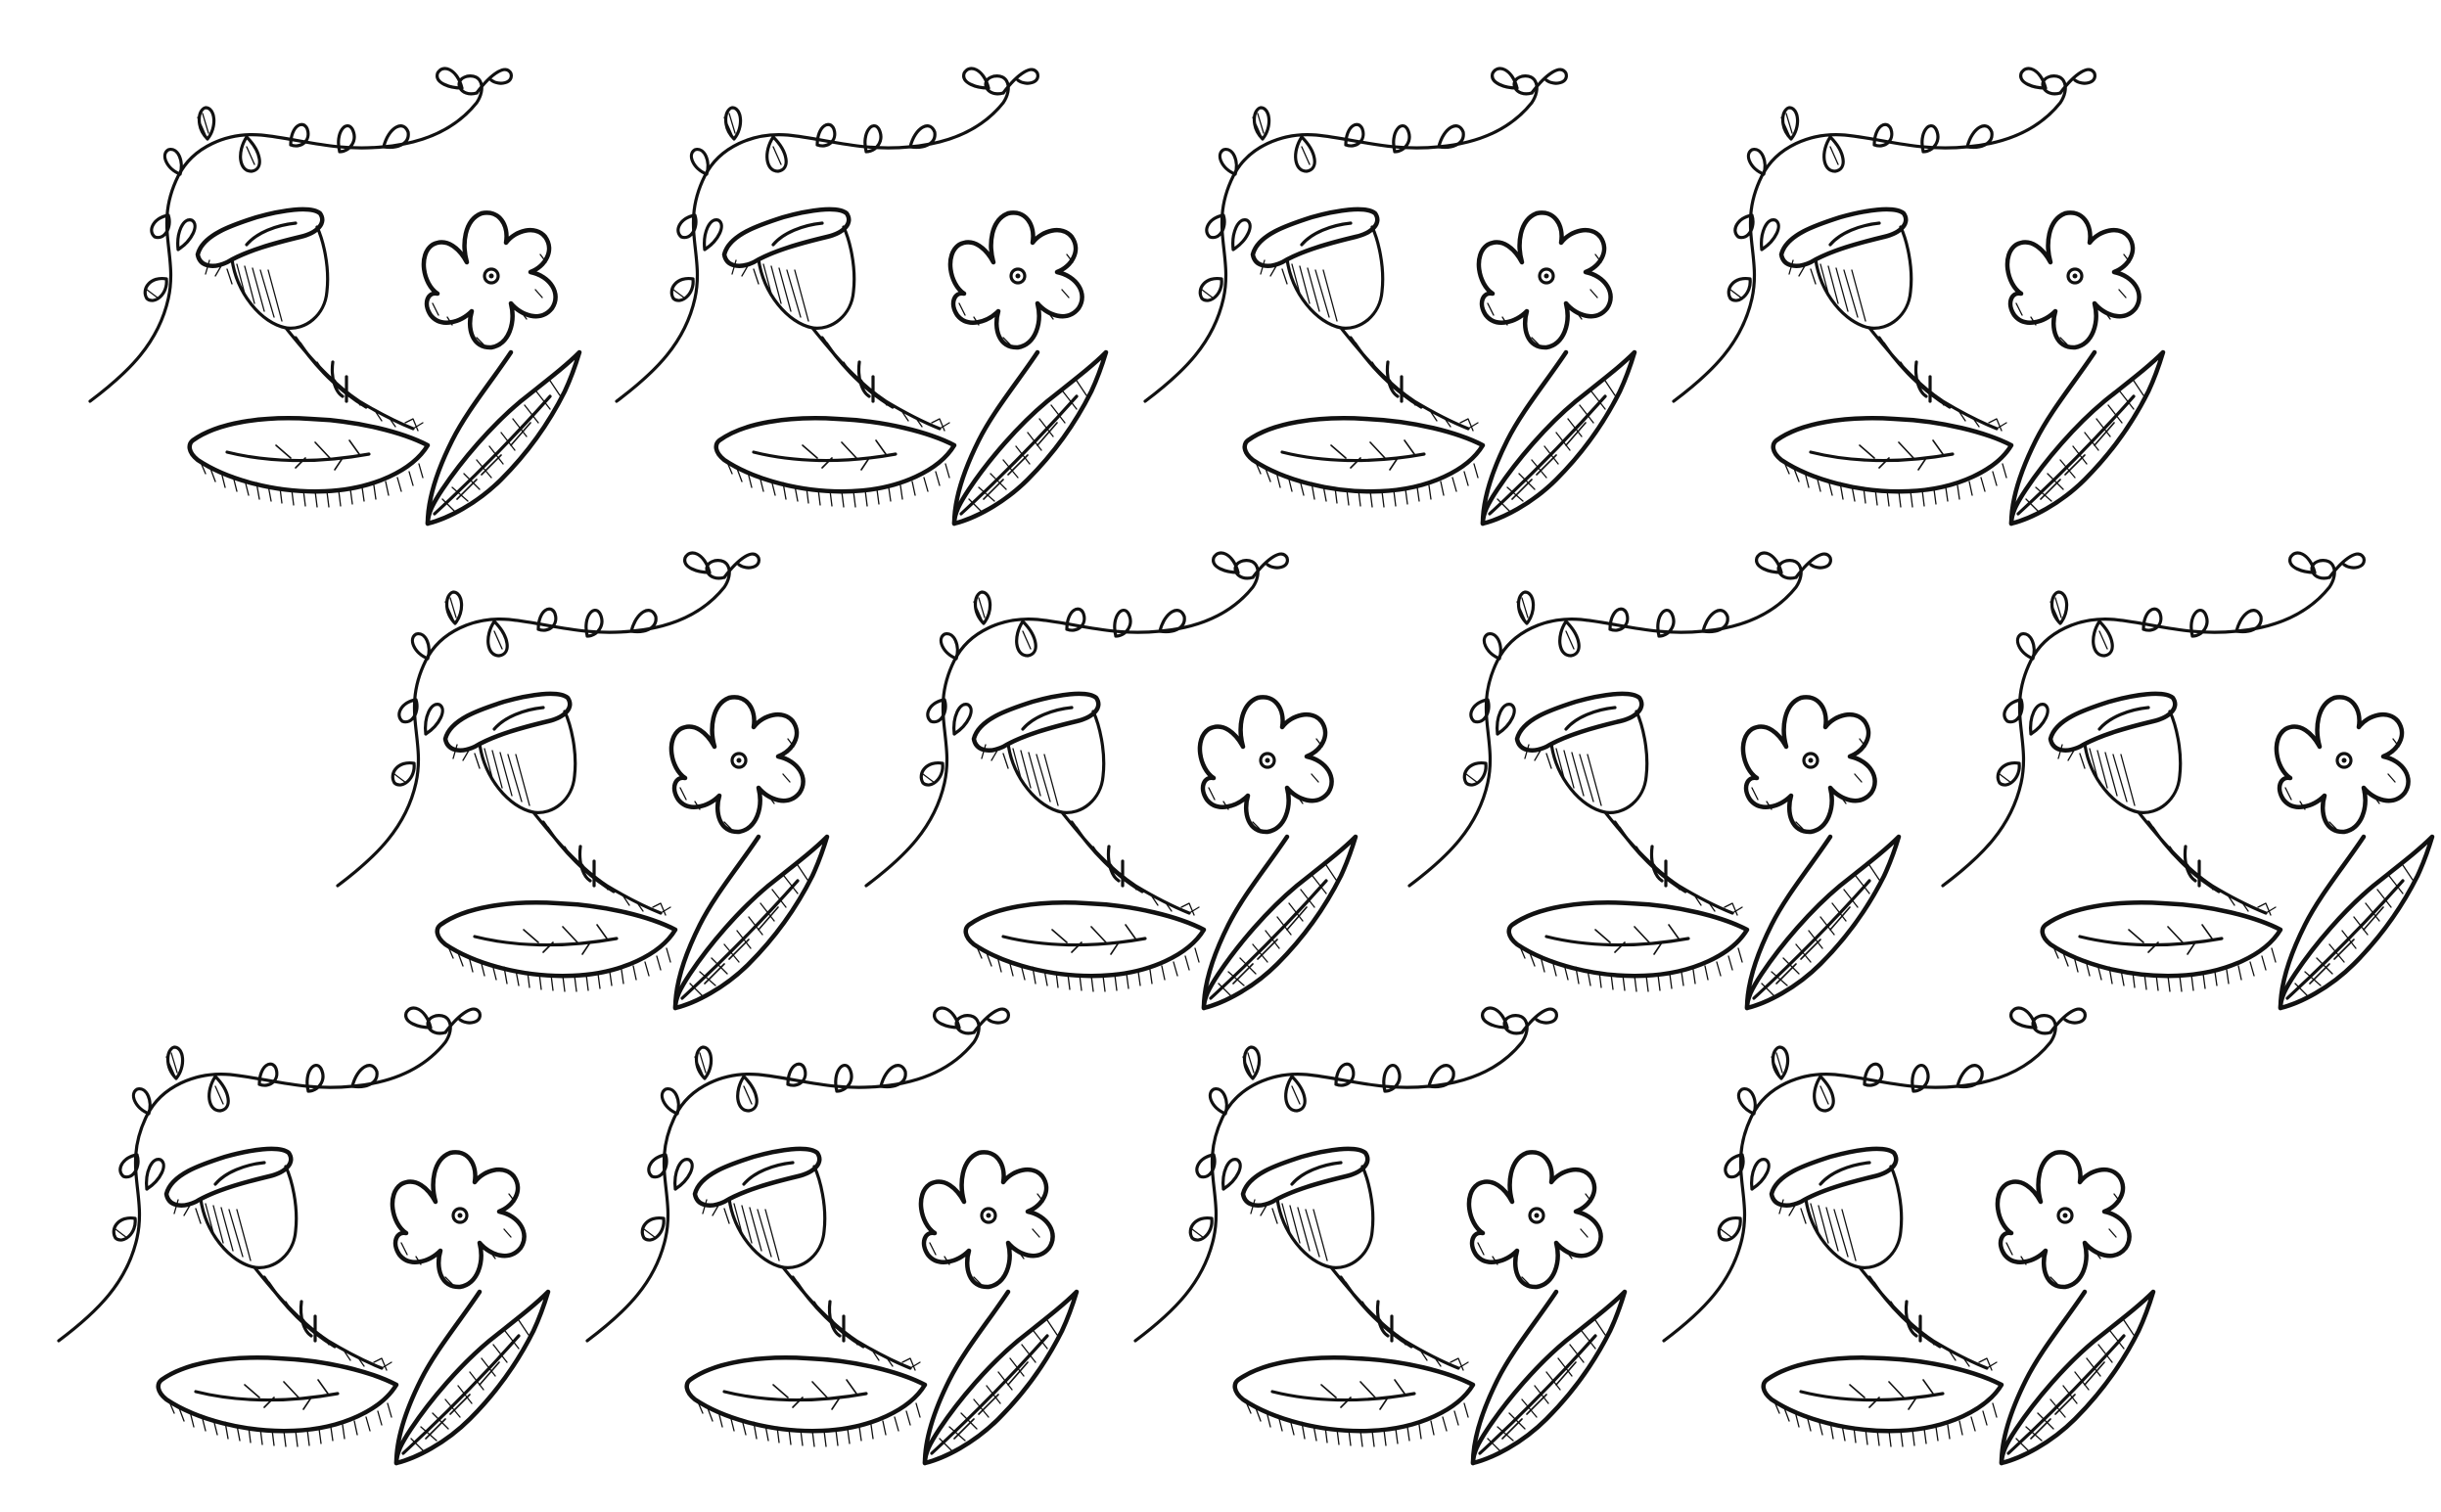  I want to click on floral-cluster-r2-c3, so click(1654, 780).